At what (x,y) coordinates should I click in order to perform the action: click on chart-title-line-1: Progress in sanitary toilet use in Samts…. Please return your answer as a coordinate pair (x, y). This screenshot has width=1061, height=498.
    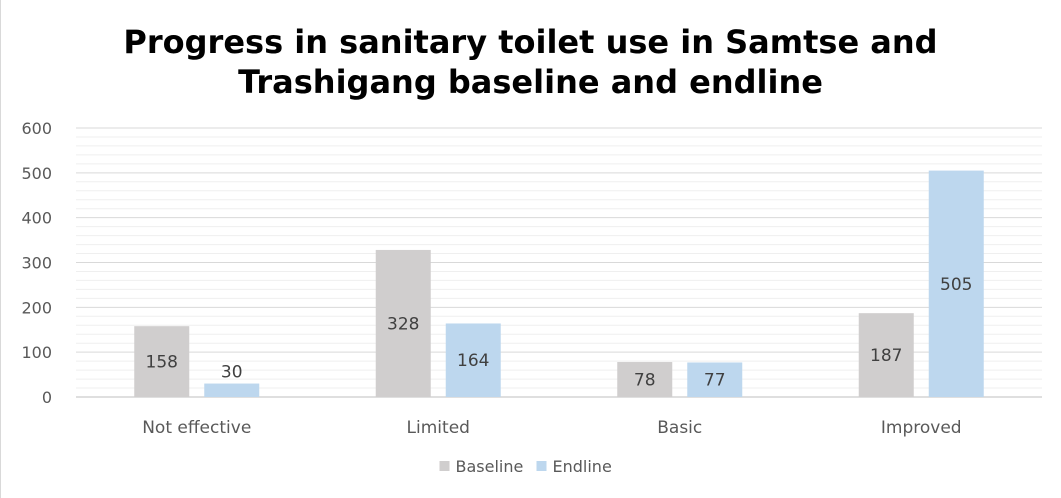
    Looking at the image, I should click on (530, 42).